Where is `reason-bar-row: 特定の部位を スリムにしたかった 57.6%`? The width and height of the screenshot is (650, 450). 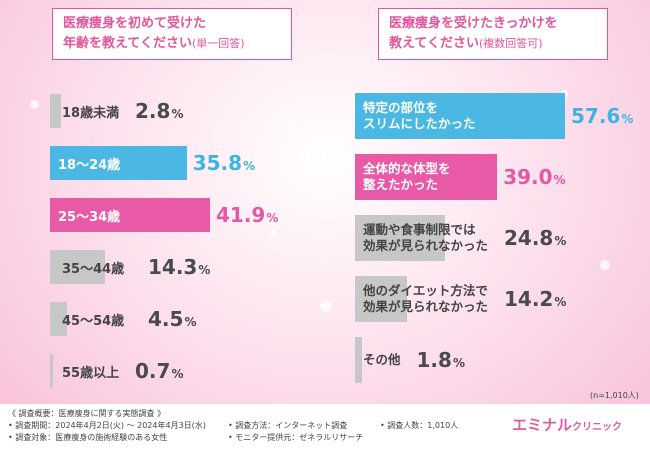
reason-bar-row: 特定の部位を スリムにしたかった 57.6% is located at coordinates (325, 116).